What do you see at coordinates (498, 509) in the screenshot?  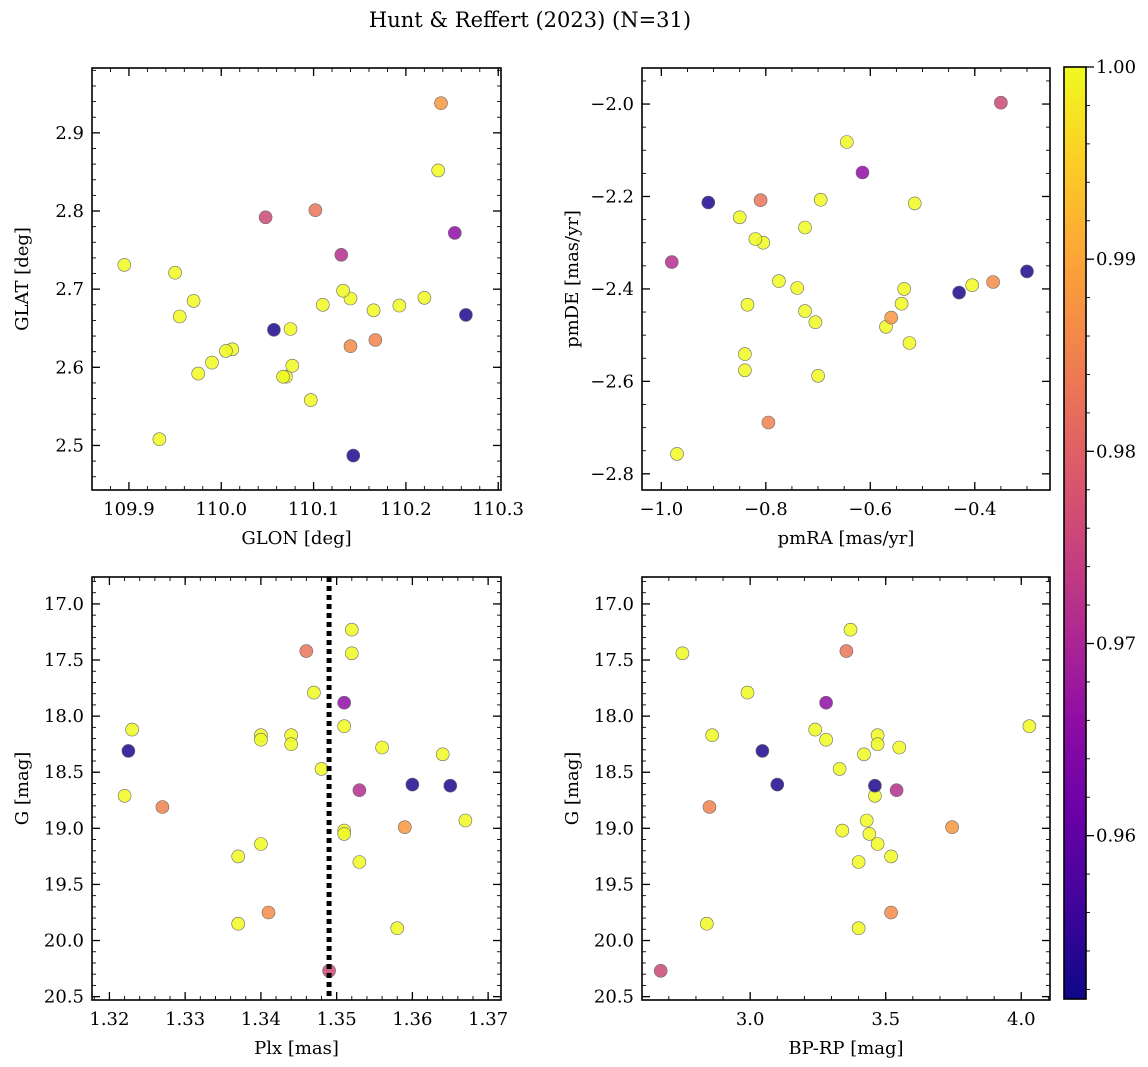 I see `x-tick-label: 110.3` at bounding box center [498, 509].